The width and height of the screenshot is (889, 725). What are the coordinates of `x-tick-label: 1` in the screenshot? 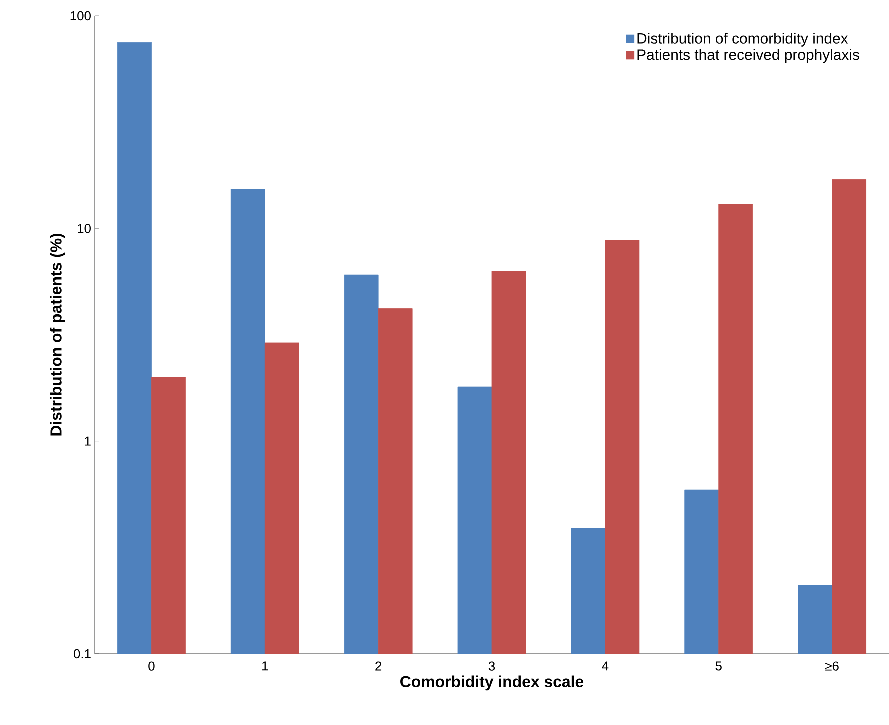 It's located at (265, 666).